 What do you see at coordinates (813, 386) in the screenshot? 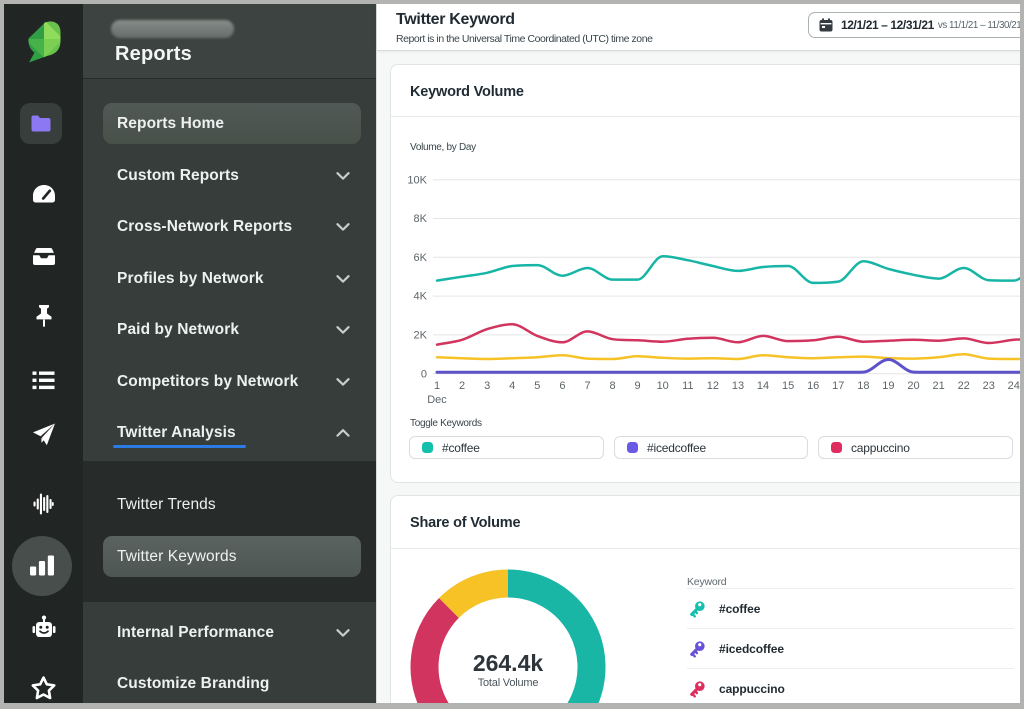
I see `svg-text: 16` at bounding box center [813, 386].